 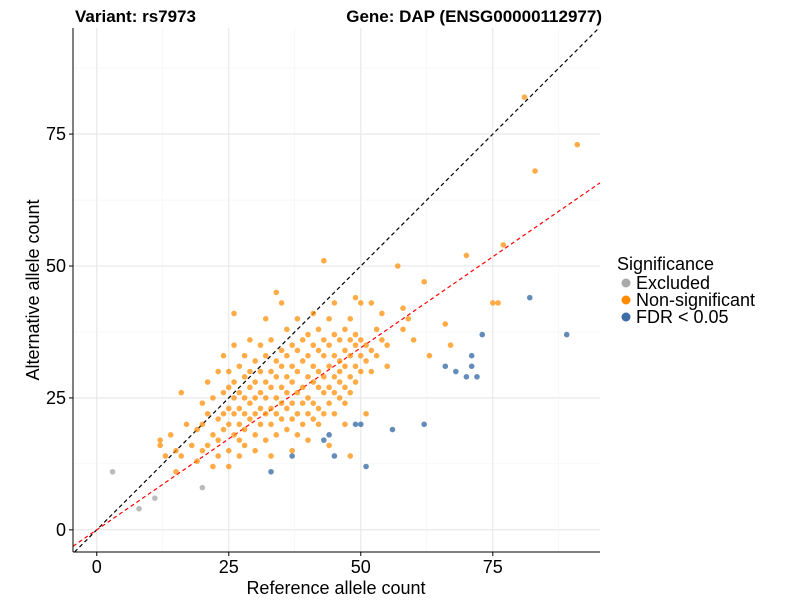 What do you see at coordinates (202, 487) in the screenshot?
I see `point-excluded` at bounding box center [202, 487].